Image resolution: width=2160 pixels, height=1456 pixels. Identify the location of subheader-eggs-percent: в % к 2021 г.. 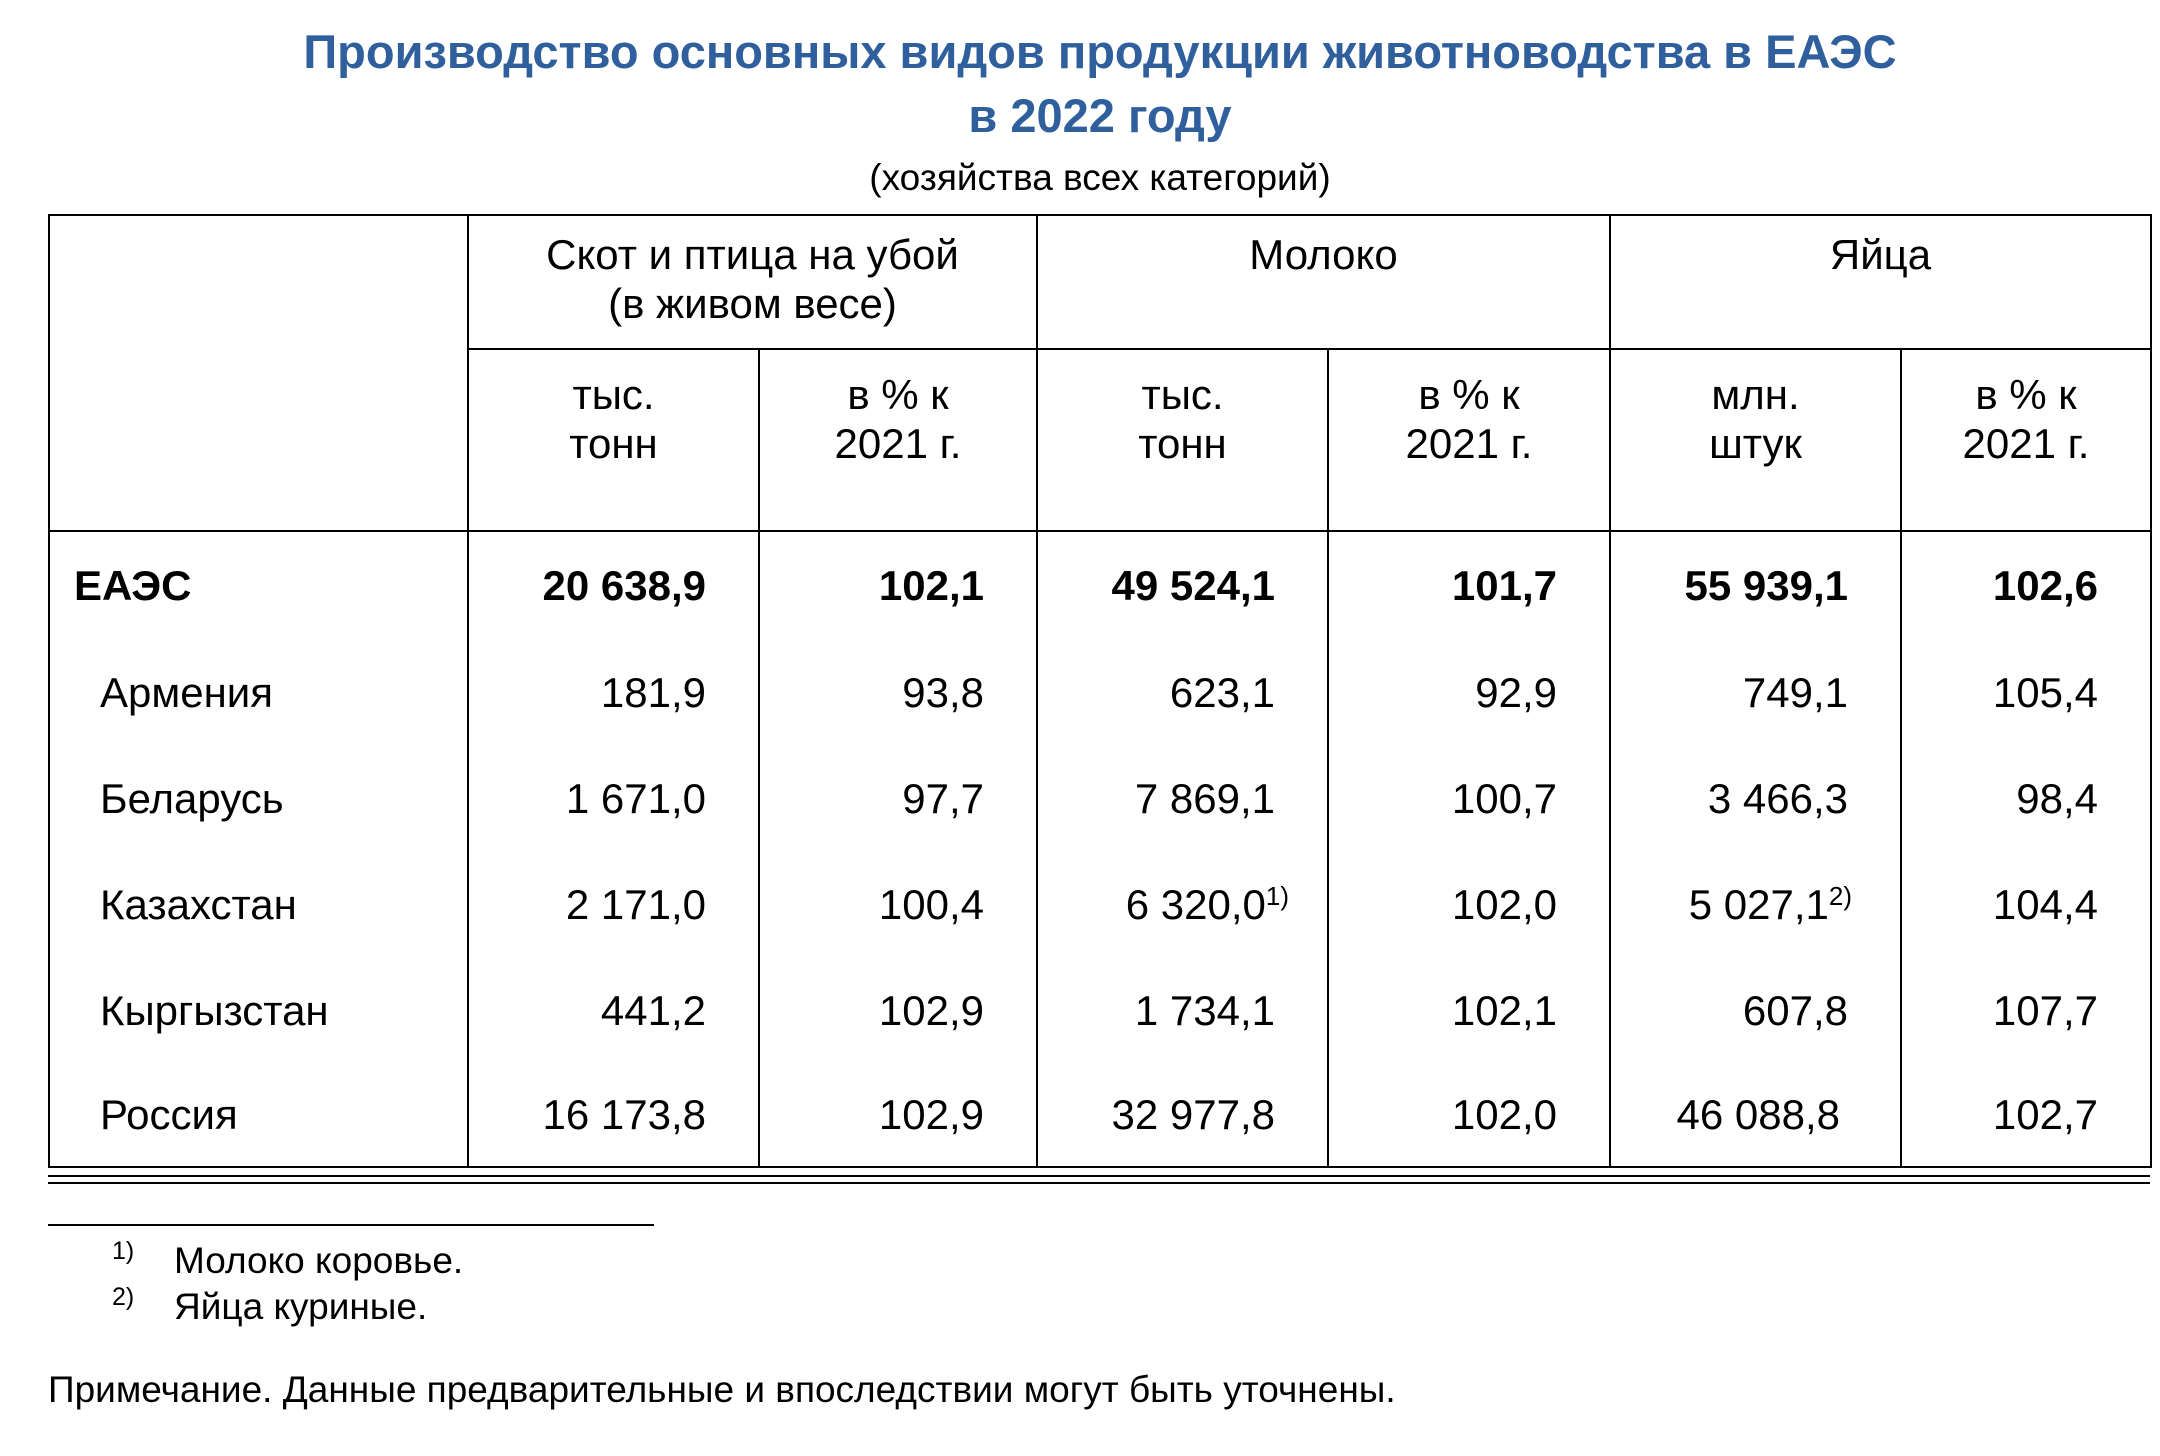
(2026, 440).